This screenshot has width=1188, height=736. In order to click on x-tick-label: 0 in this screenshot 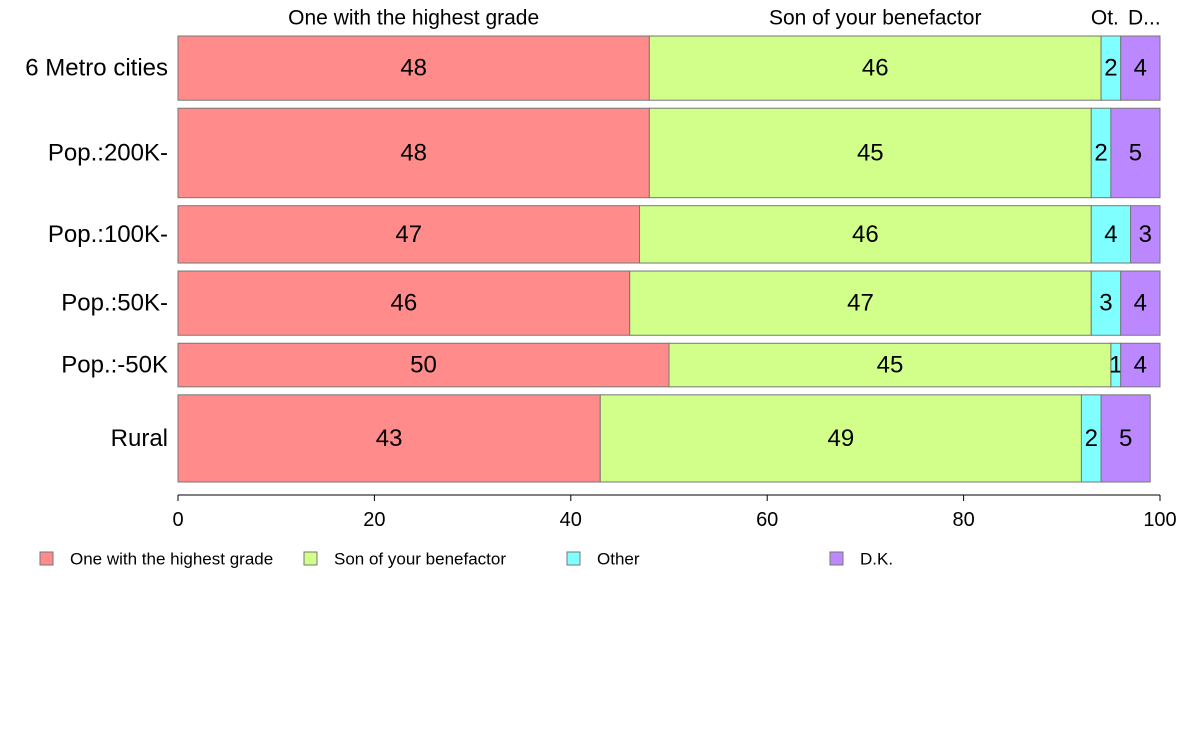, I will do `click(177, 520)`.